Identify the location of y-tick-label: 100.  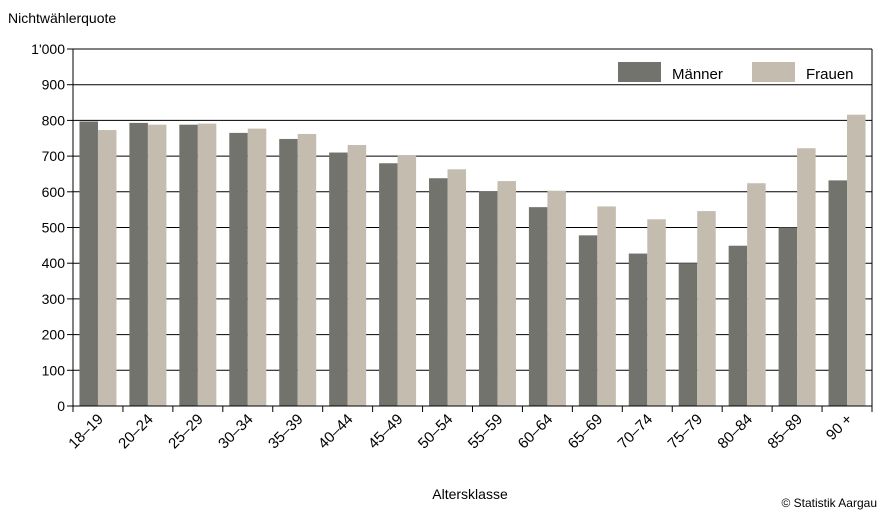
(54, 370).